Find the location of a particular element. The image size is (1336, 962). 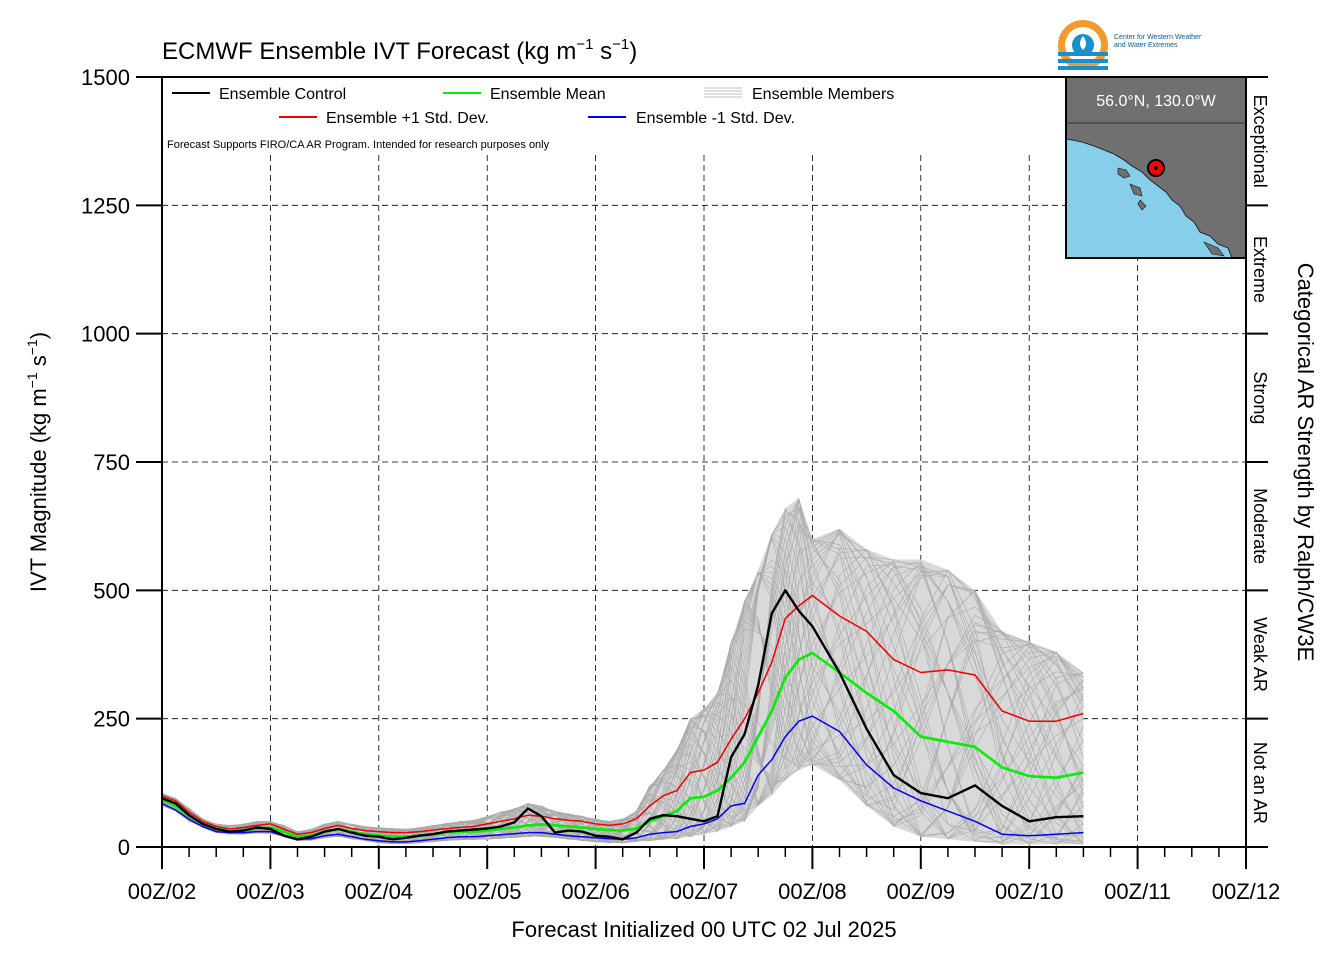

inset-map-frame is located at coordinates (1156, 167).